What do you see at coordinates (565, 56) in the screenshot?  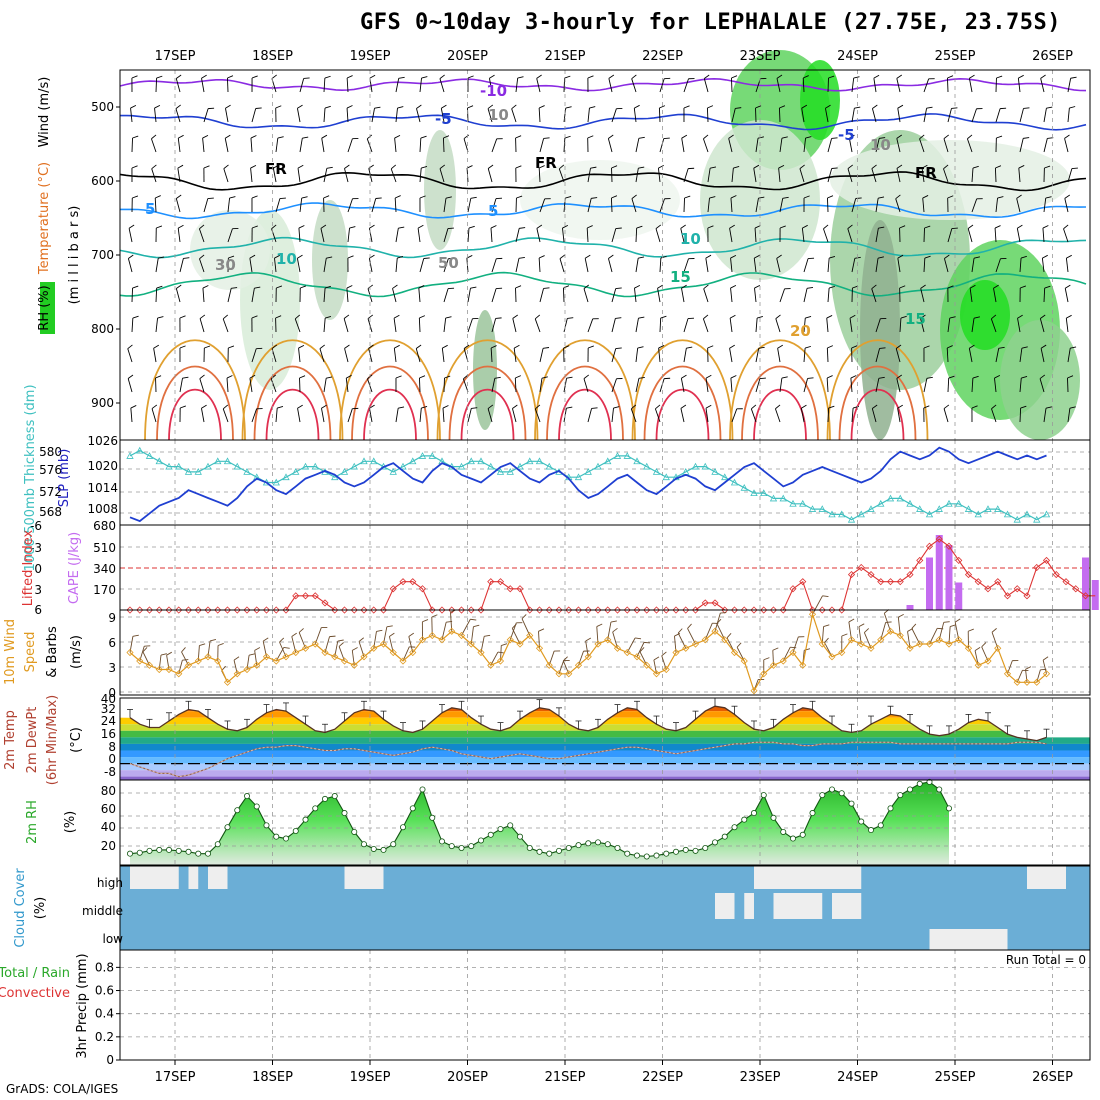 I see `date-tick-top: 21SEP` at bounding box center [565, 56].